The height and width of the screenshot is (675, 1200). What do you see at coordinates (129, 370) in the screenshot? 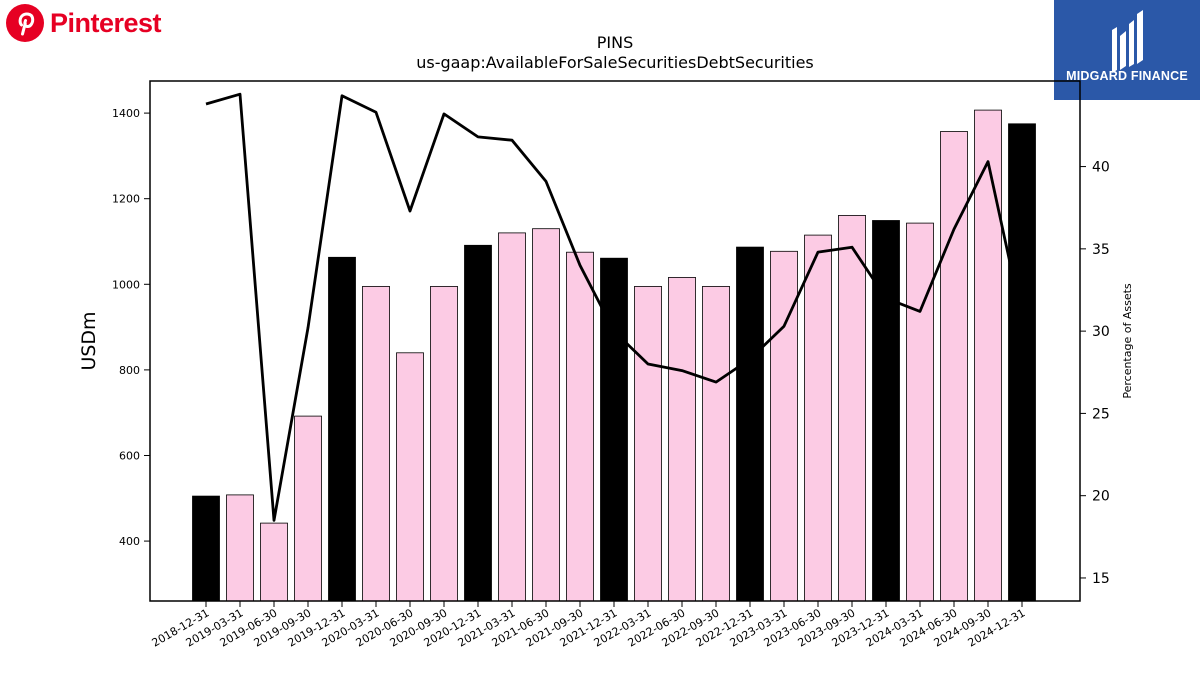
I see `y-tick-label: 800` at bounding box center [129, 370].